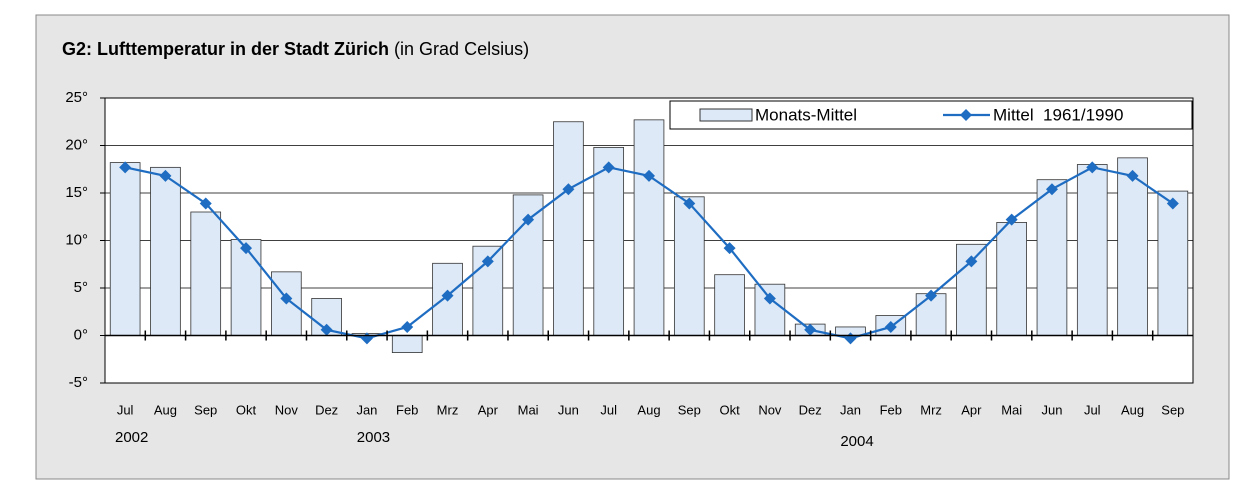  I want to click on x-year-label: 2004, so click(856, 441).